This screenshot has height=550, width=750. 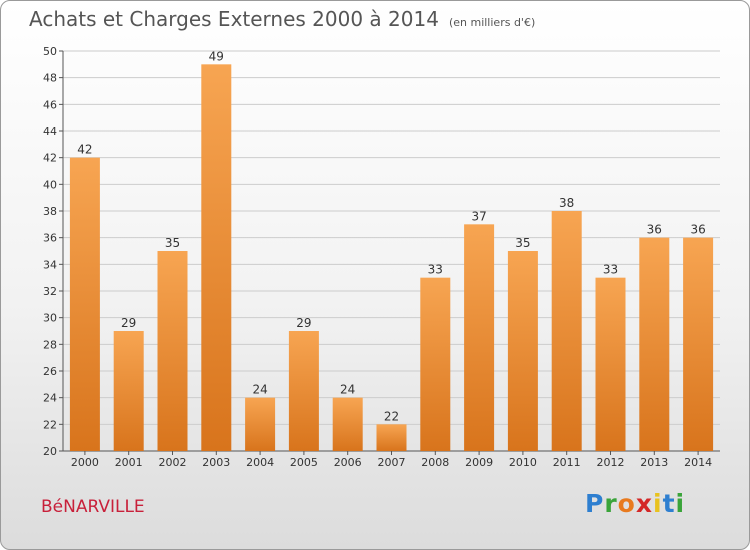 I want to click on y-tick-label: 22, so click(x=50, y=424).